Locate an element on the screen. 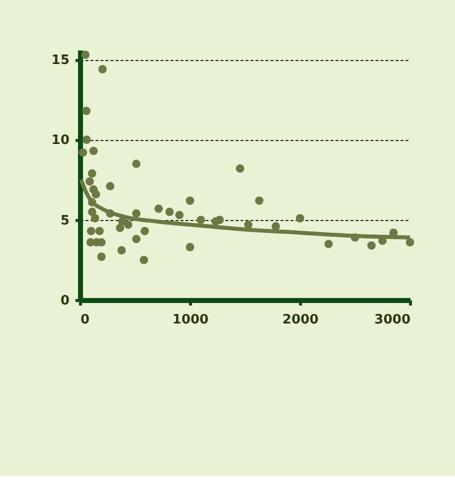  x-tick-label: 0 is located at coordinates (85, 320).